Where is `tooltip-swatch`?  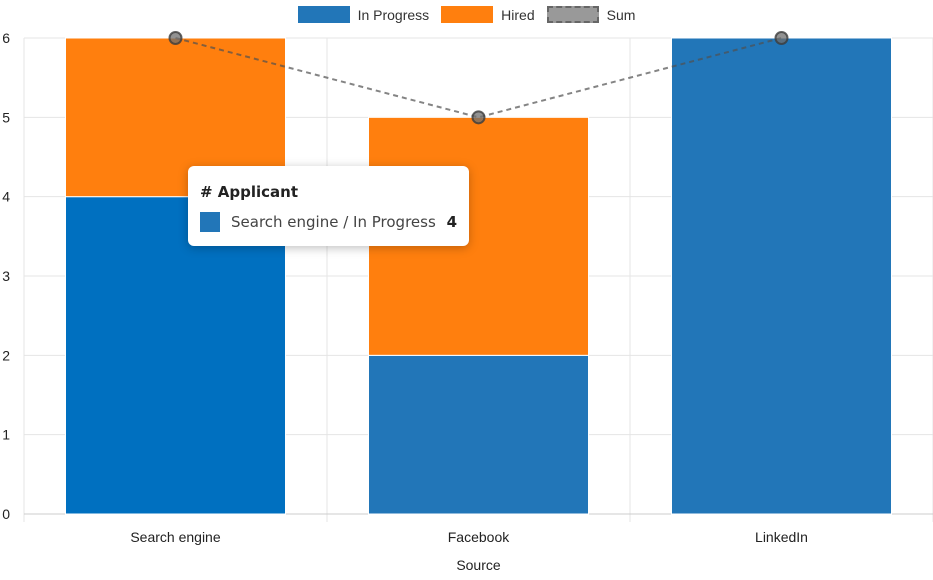
tooltip-swatch is located at coordinates (210, 222).